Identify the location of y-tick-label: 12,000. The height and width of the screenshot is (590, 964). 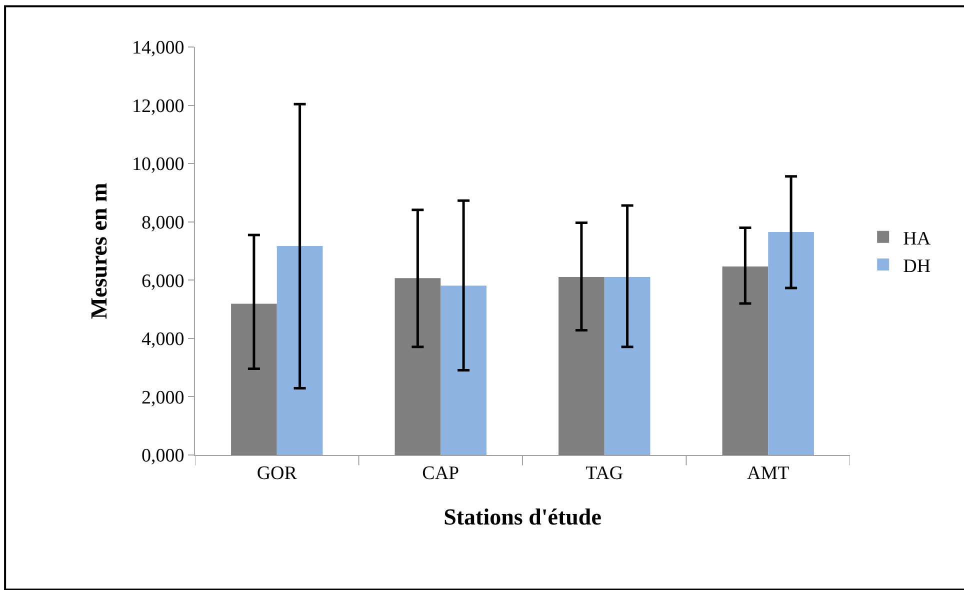
(158, 106).